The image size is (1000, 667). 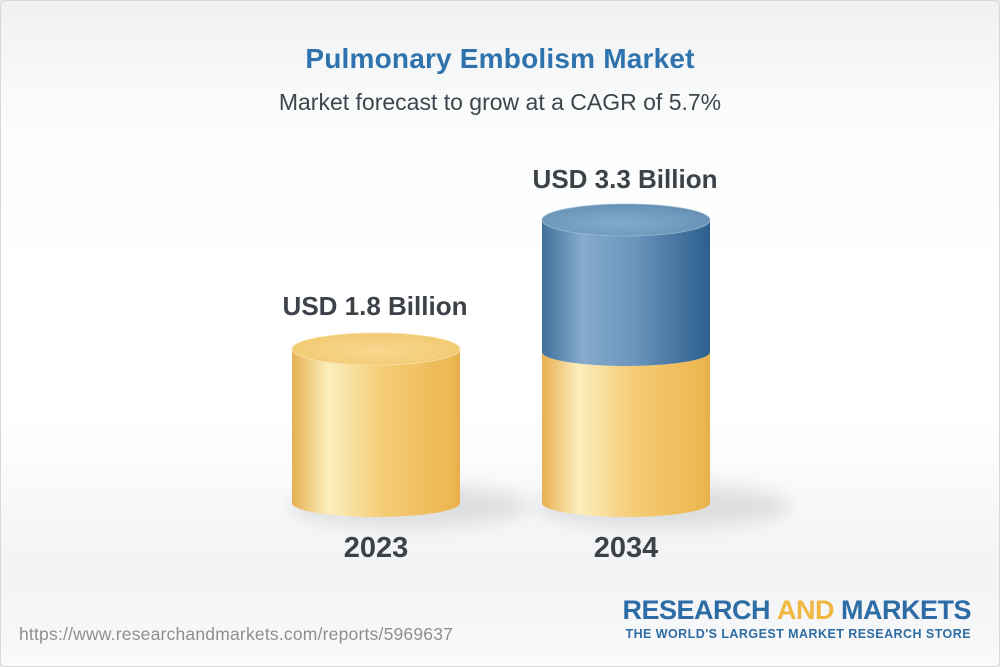 What do you see at coordinates (906, 610) in the screenshot?
I see `logo-word-markets: MARKETS` at bounding box center [906, 610].